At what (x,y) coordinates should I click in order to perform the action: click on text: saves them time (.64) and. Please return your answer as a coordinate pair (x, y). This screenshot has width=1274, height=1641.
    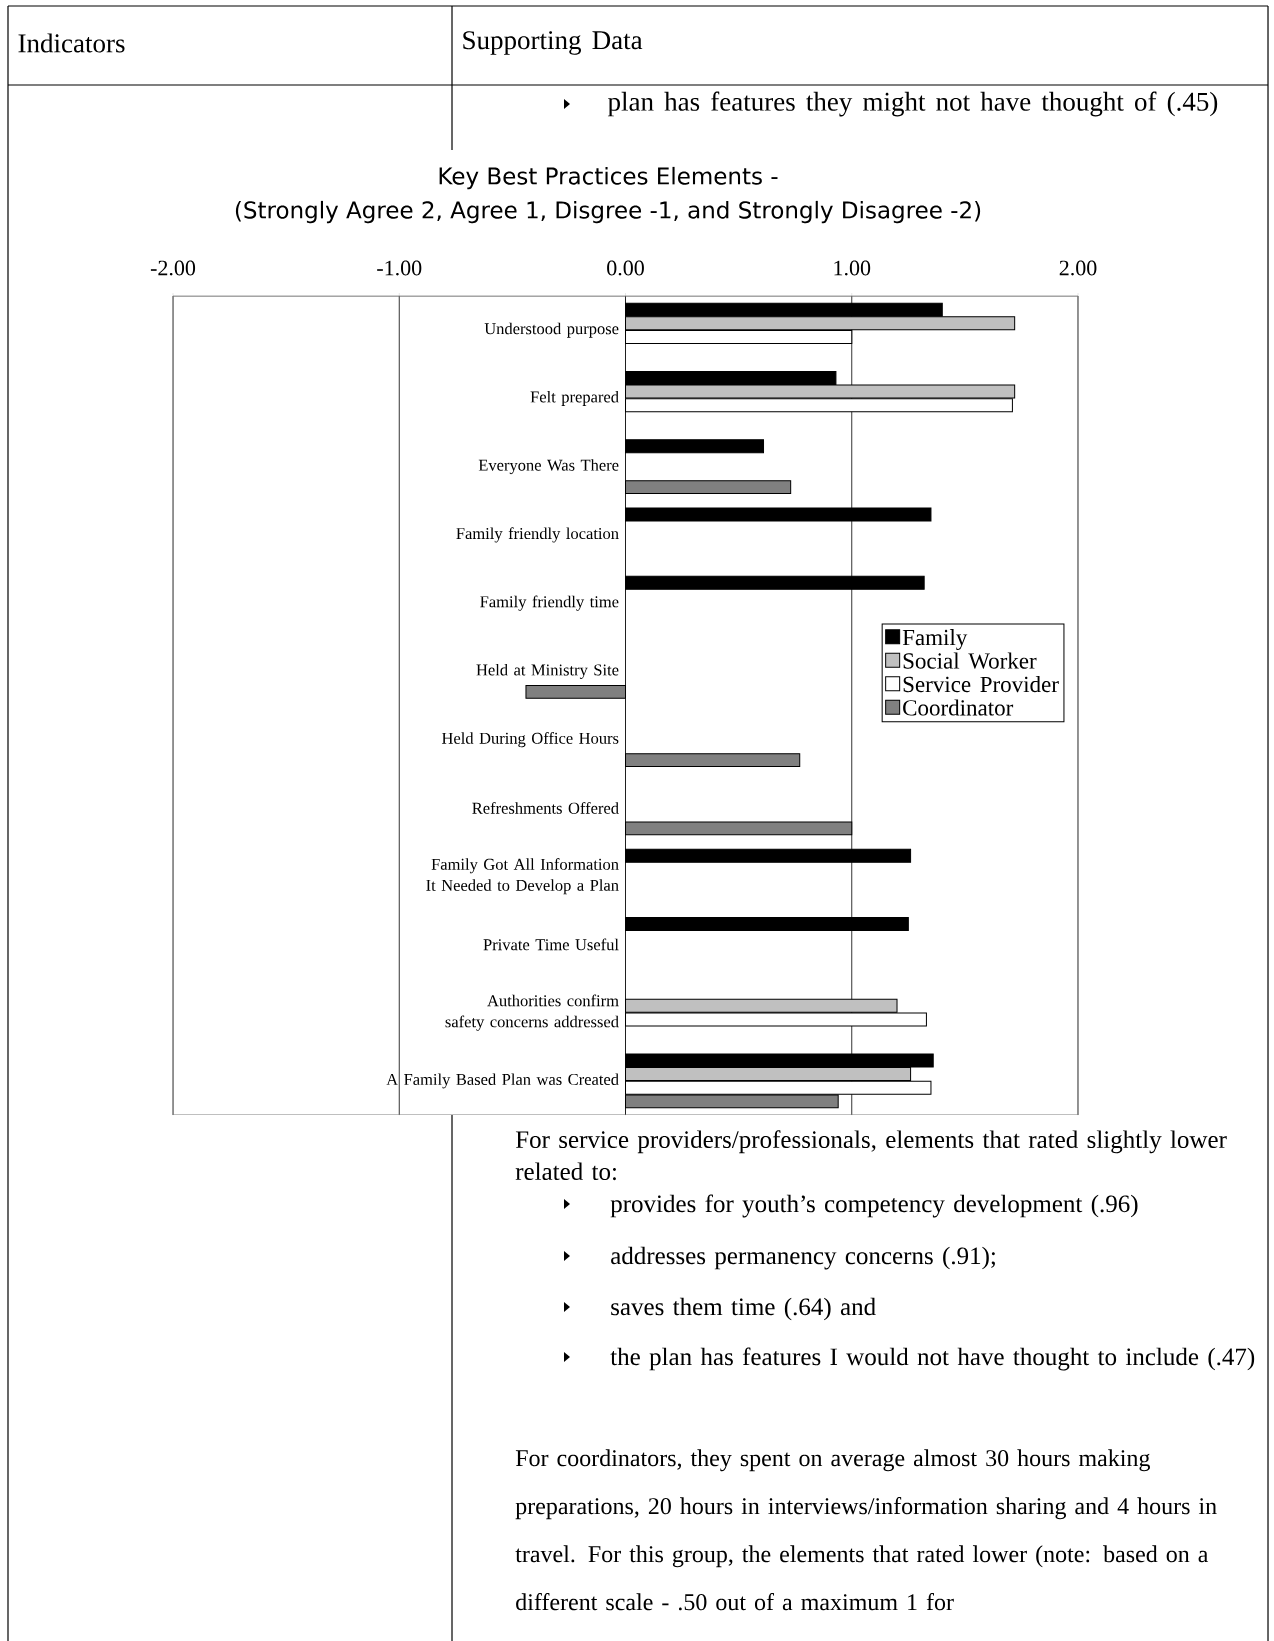
    Looking at the image, I should click on (743, 1309).